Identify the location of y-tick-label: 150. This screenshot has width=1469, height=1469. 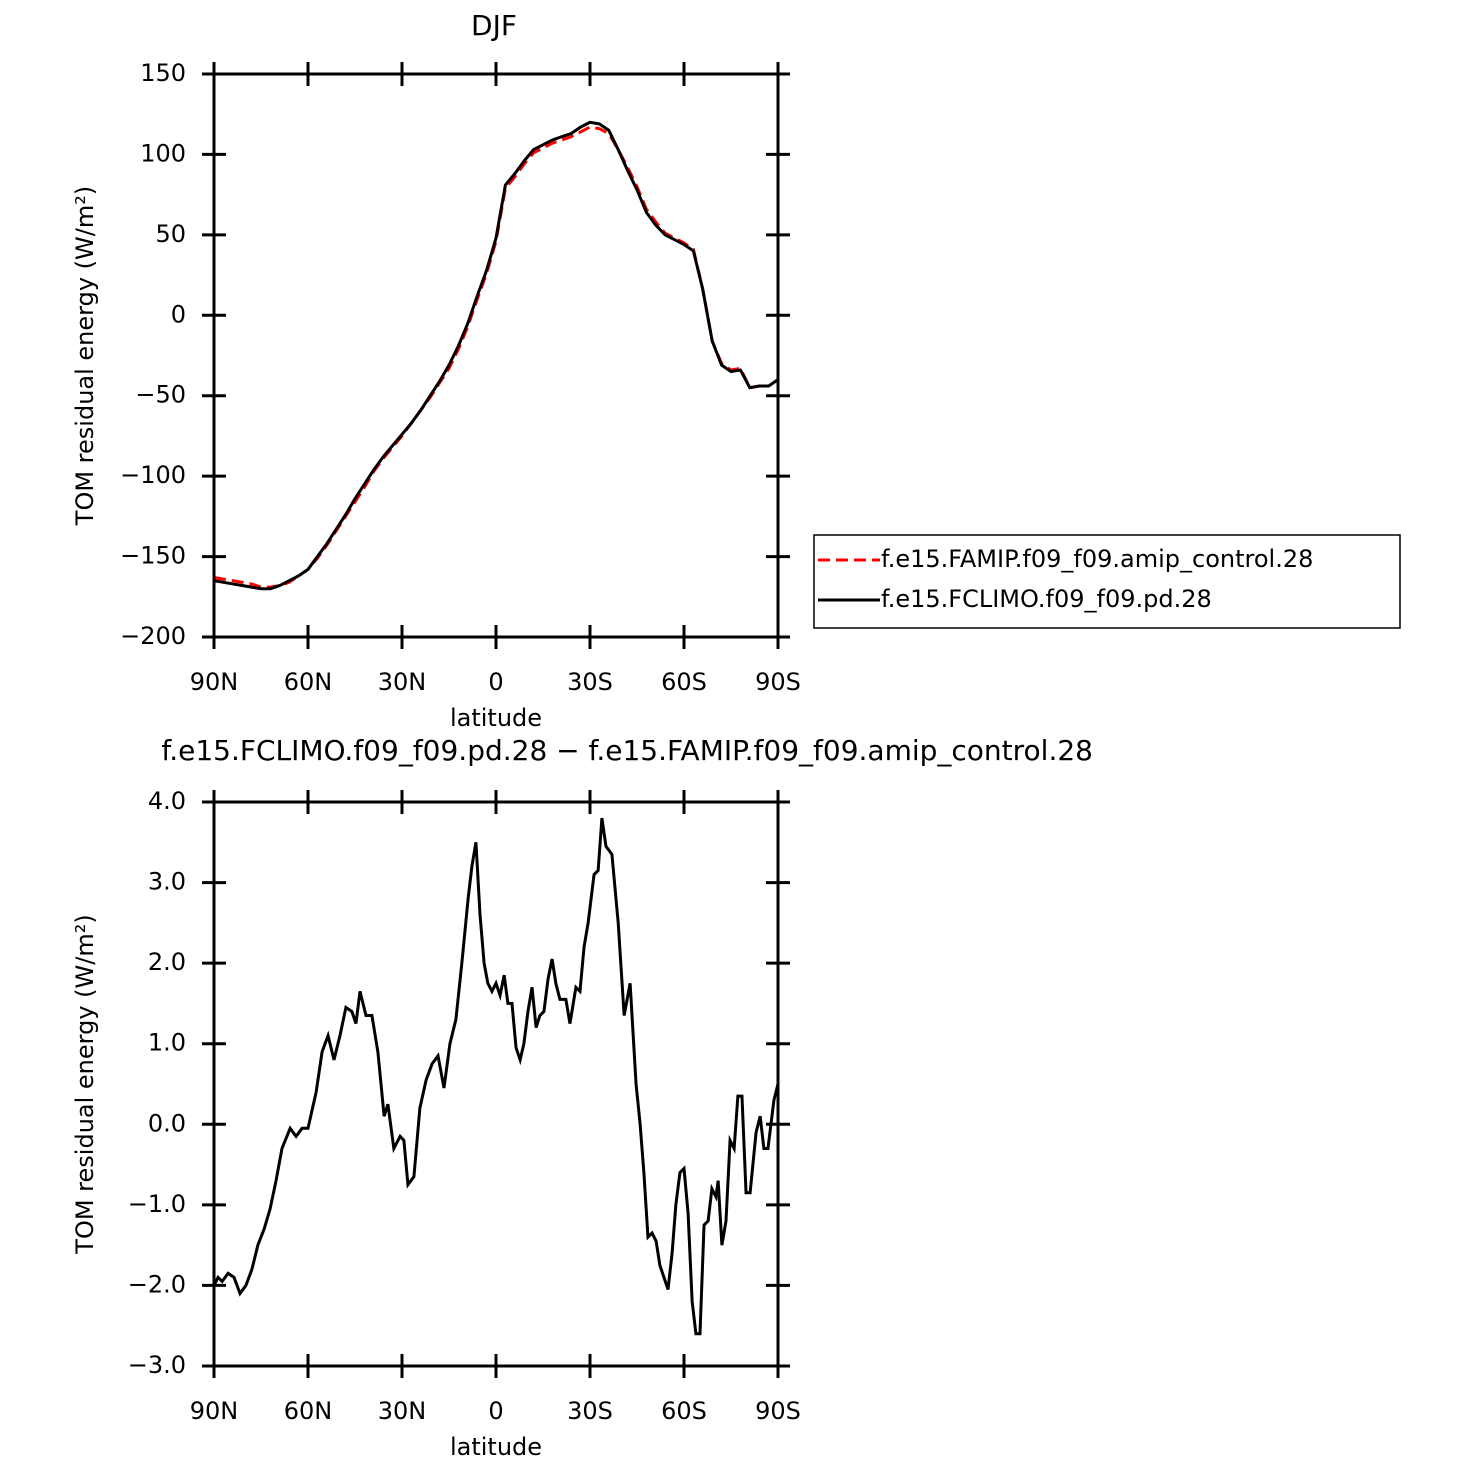
(163, 73).